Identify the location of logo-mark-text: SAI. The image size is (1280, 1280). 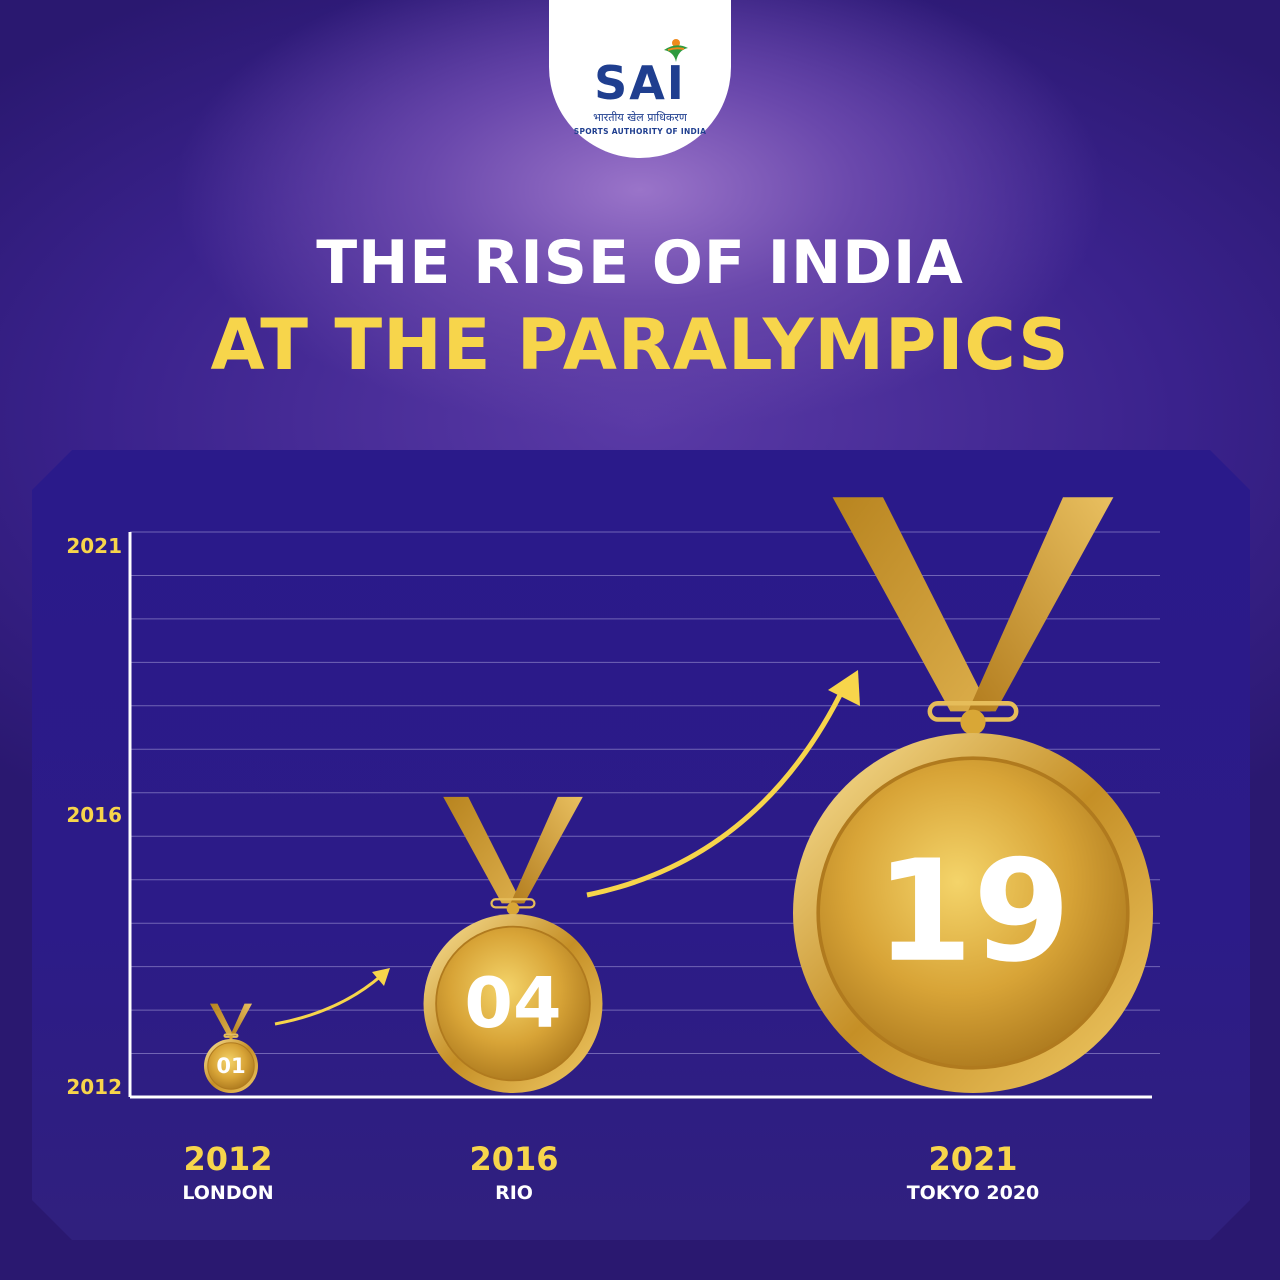
(640, 83).